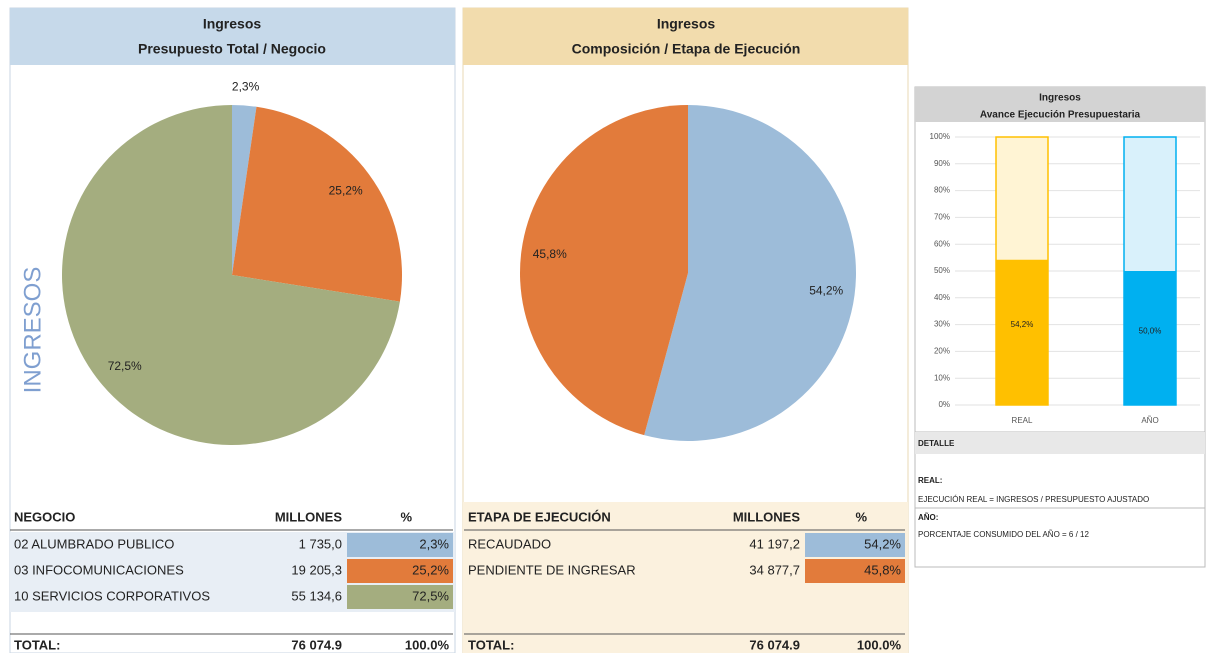  Describe the element at coordinates (94, 543) in the screenshot. I see `table-cell: 02 ALUMBRADO PUBLICO` at that location.